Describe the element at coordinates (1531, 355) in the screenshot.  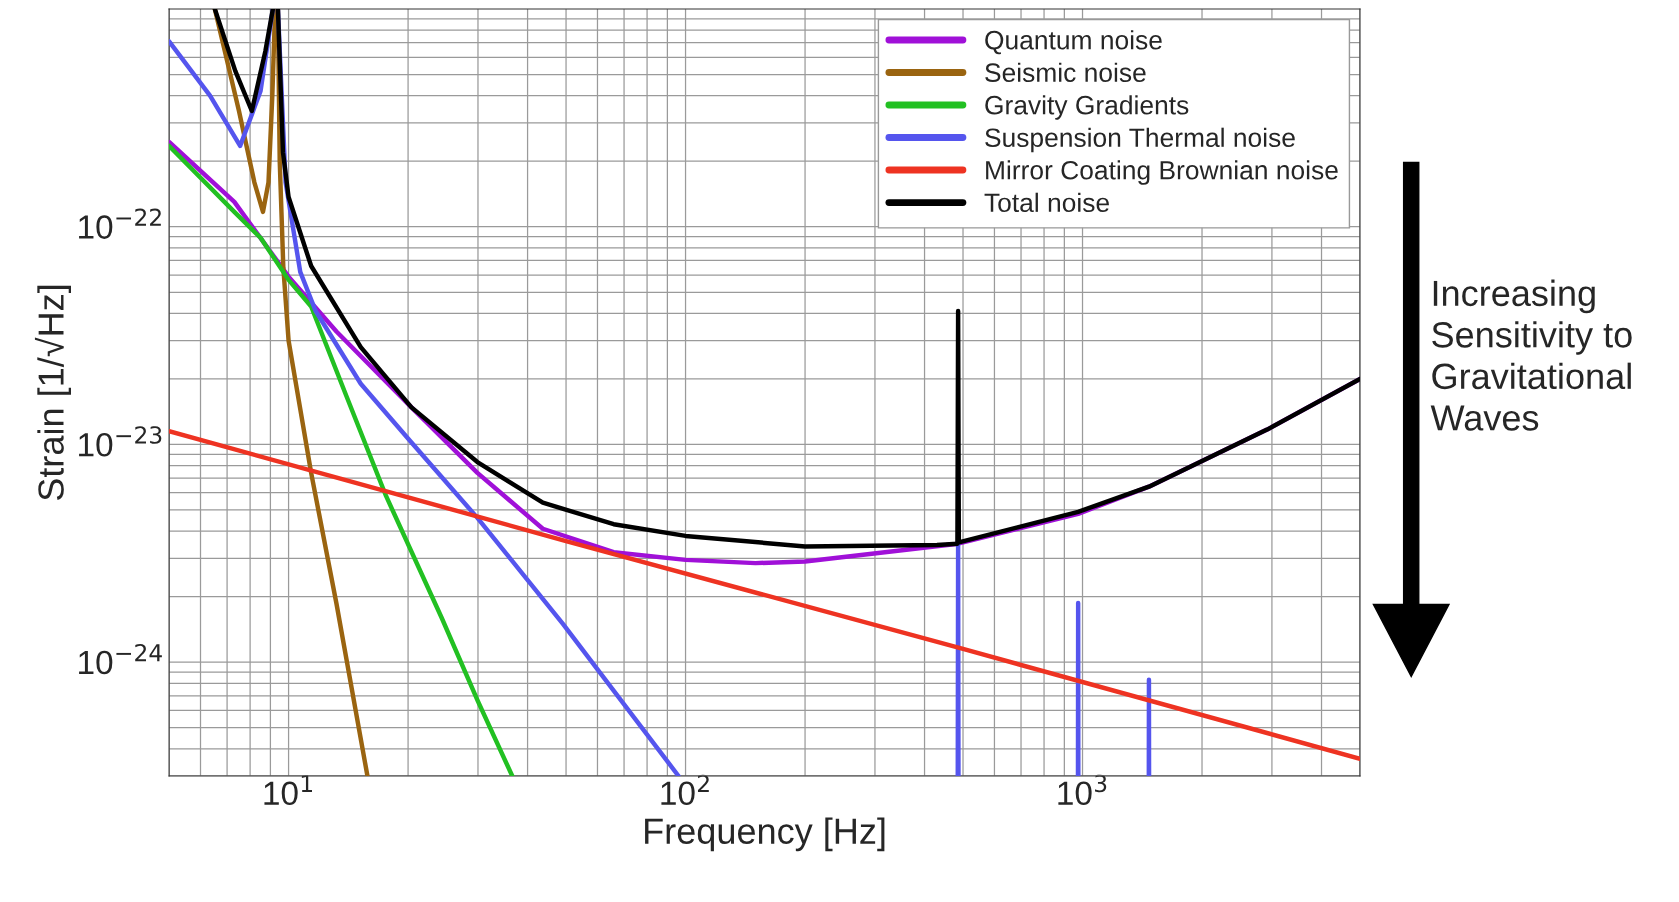
I see `text: Increasing Sensitivity to Gravitational Waves` at that location.